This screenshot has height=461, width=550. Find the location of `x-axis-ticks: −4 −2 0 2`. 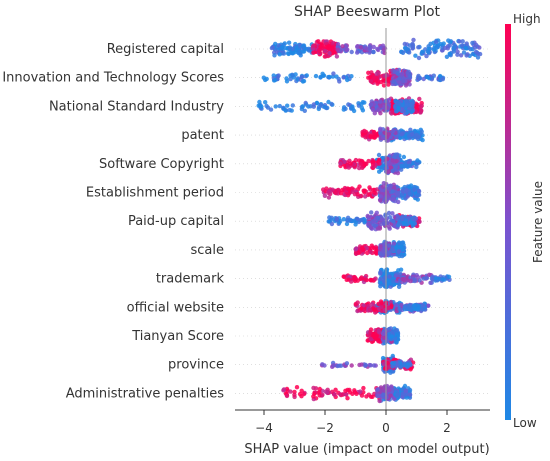

x-axis-ticks: −4 −2 0 2 is located at coordinates (353, 422).